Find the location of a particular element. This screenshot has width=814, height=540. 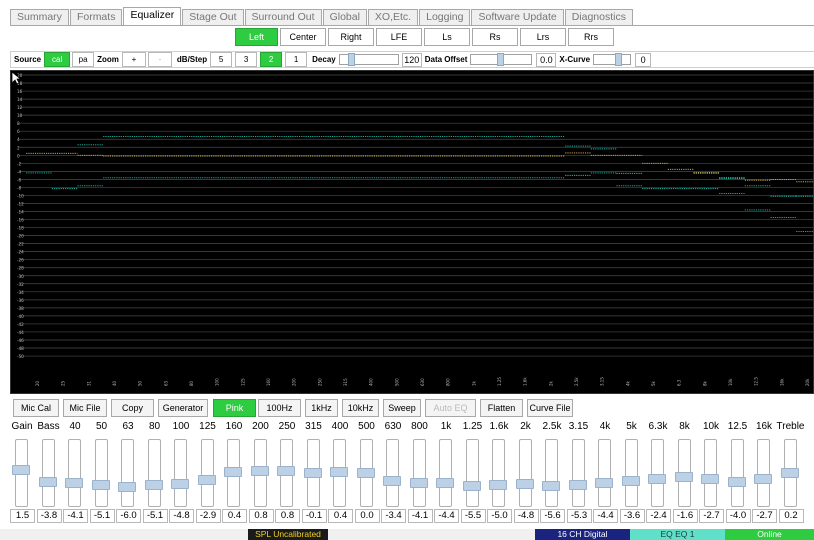

band-value-315: -0.1 is located at coordinates (314, 516).